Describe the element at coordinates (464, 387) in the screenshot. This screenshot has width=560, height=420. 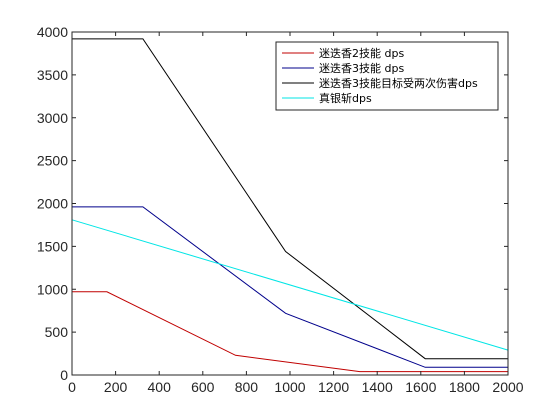
I see `x-tick-label: 1800` at that location.